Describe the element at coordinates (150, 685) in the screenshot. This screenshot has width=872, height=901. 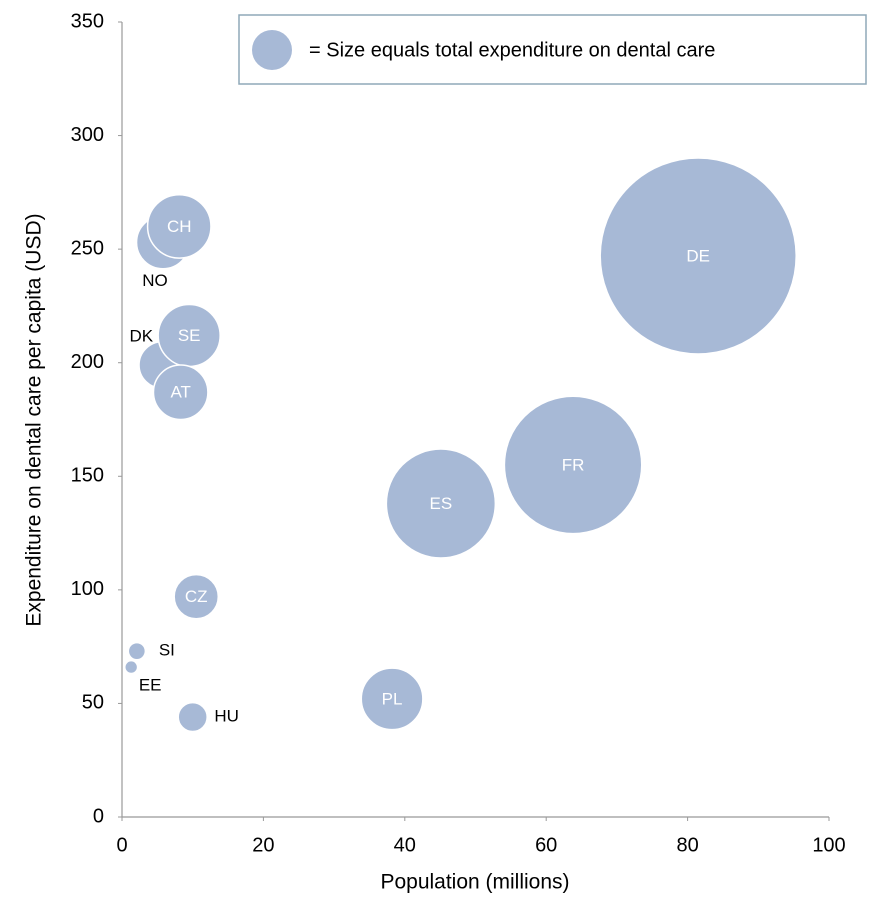
I see `bubble-label: EE` at that location.